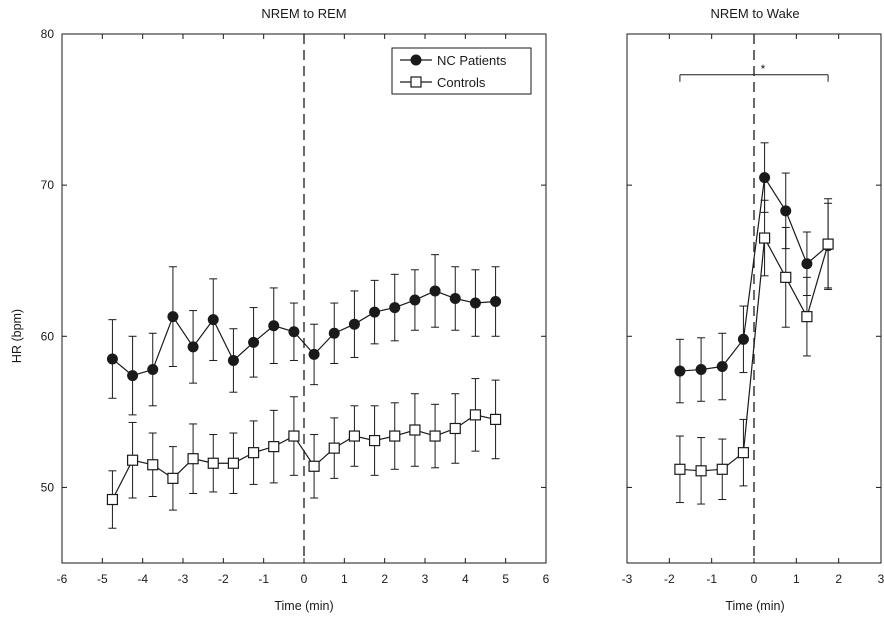  Describe the element at coordinates (48, 185) in the screenshot. I see `y-tick-label: 70` at that location.